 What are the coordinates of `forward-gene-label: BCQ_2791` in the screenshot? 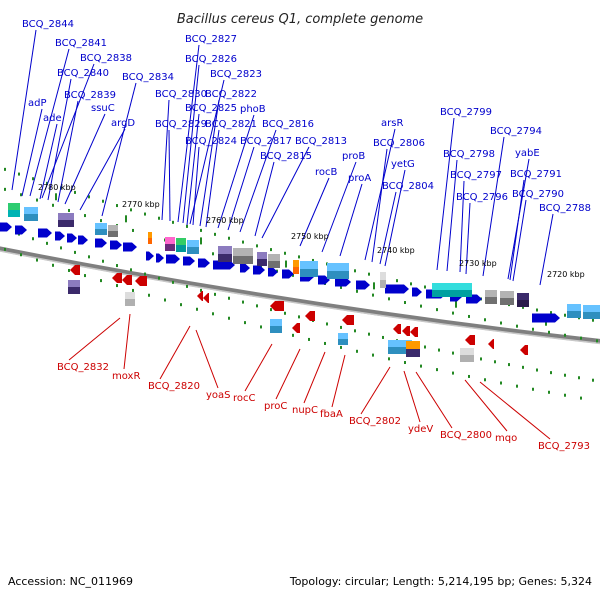 It's located at (536, 174).